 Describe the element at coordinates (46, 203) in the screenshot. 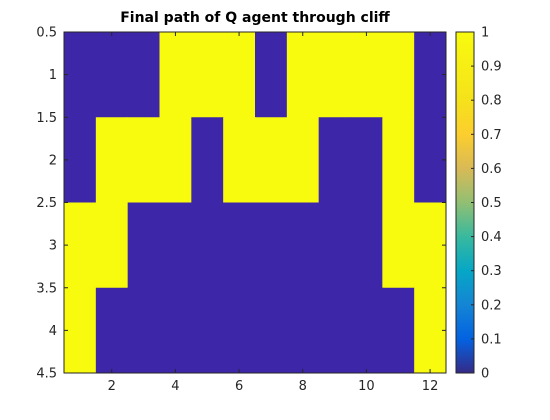

I see `y-tick-label: 2.5` at that location.